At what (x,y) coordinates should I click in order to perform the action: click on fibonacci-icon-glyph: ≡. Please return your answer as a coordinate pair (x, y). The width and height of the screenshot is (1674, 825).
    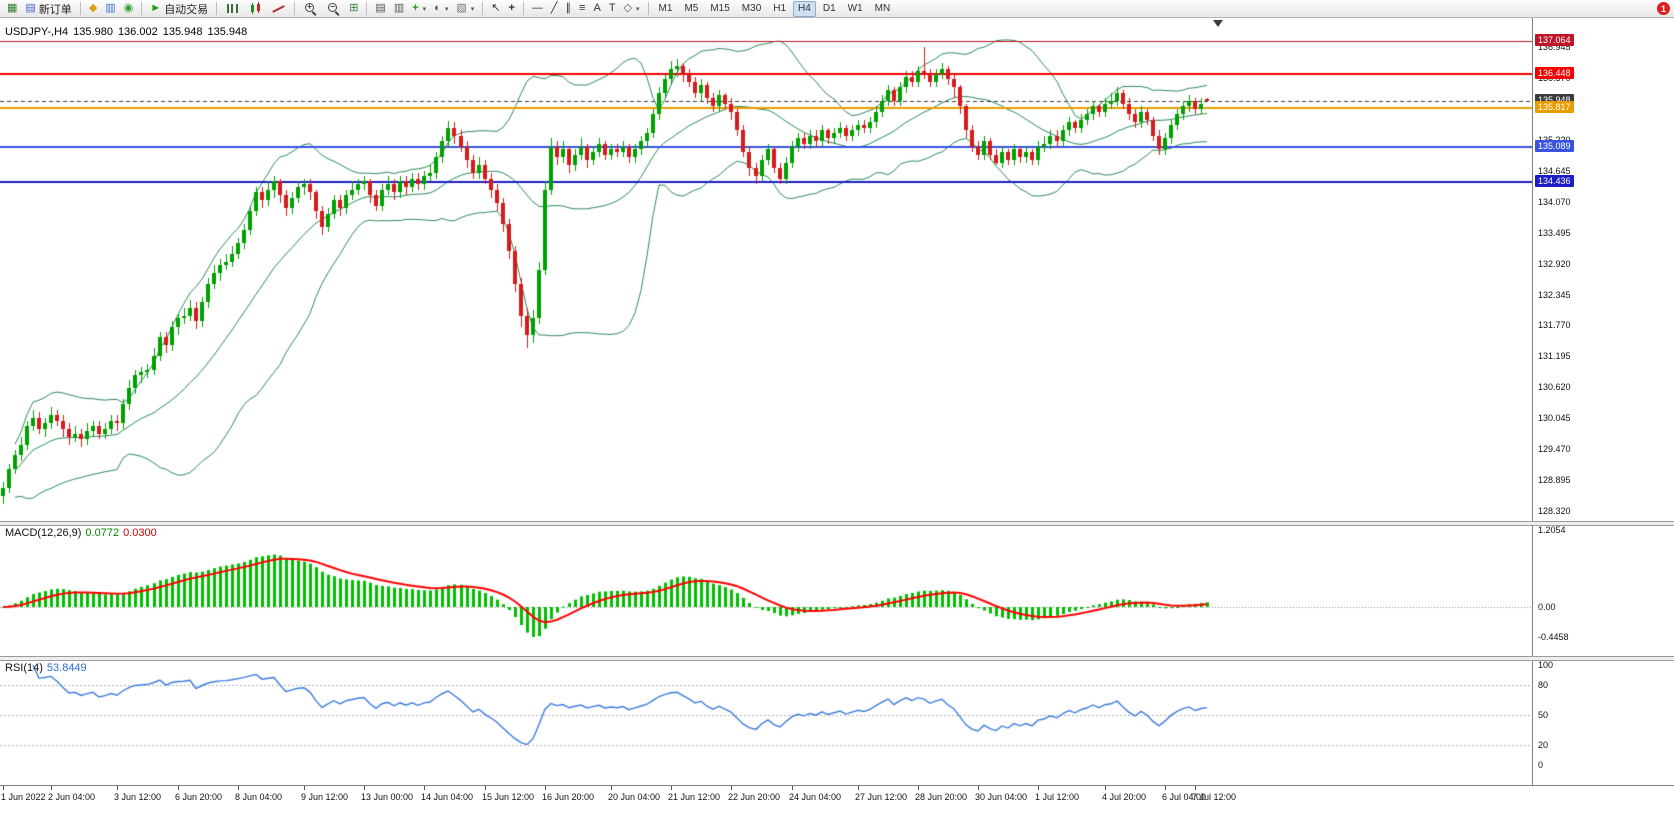
    Looking at the image, I should click on (582, 8).